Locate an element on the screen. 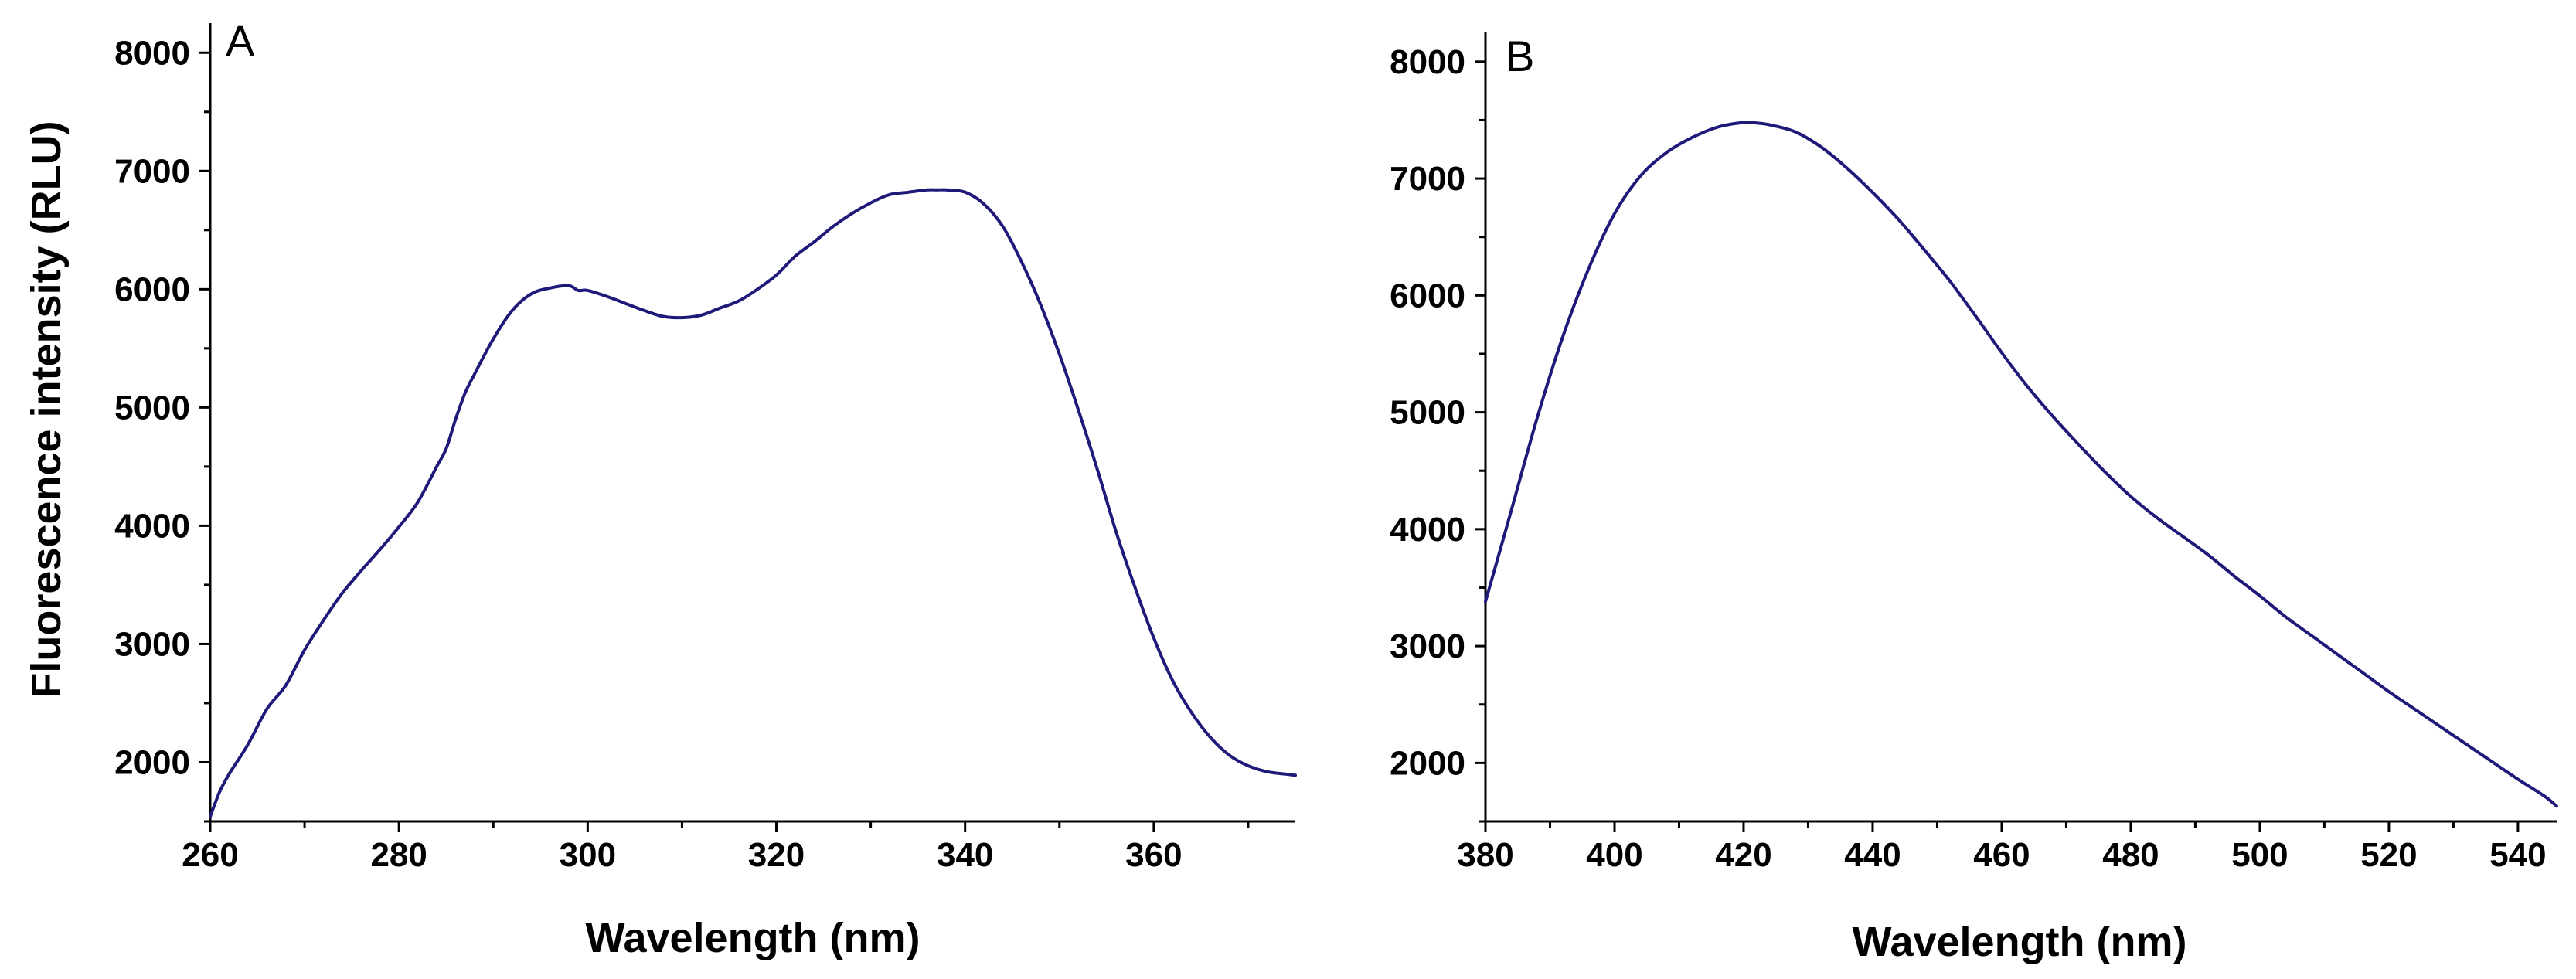  panel-b-x-tick-label: 480 is located at coordinates (2130, 855).